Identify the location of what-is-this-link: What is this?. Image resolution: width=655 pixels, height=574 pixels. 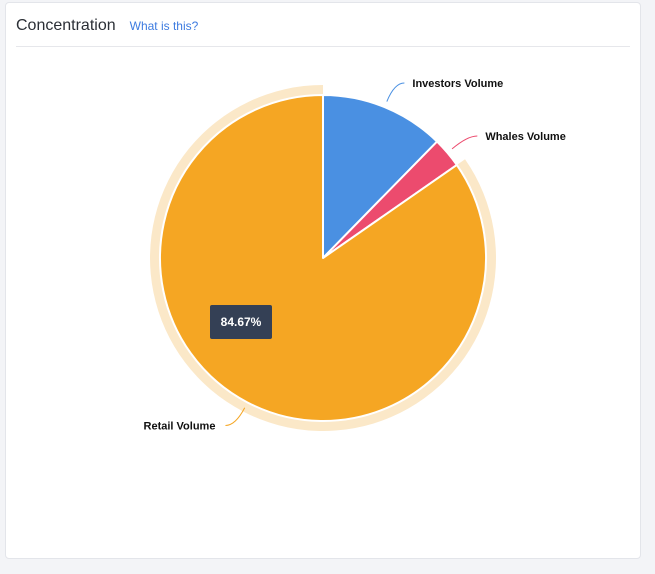
(164, 26).